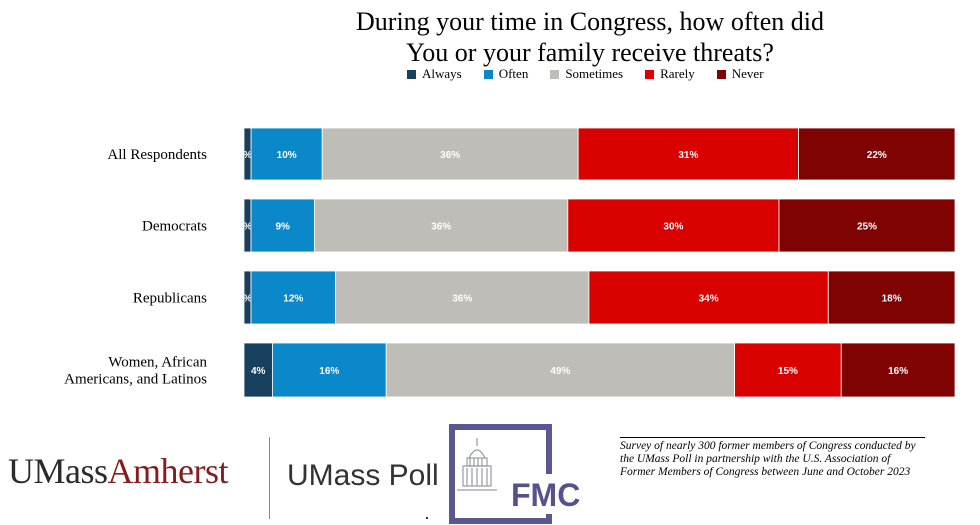 The height and width of the screenshot is (525, 980). I want to click on data-label: 31%, so click(688, 155).